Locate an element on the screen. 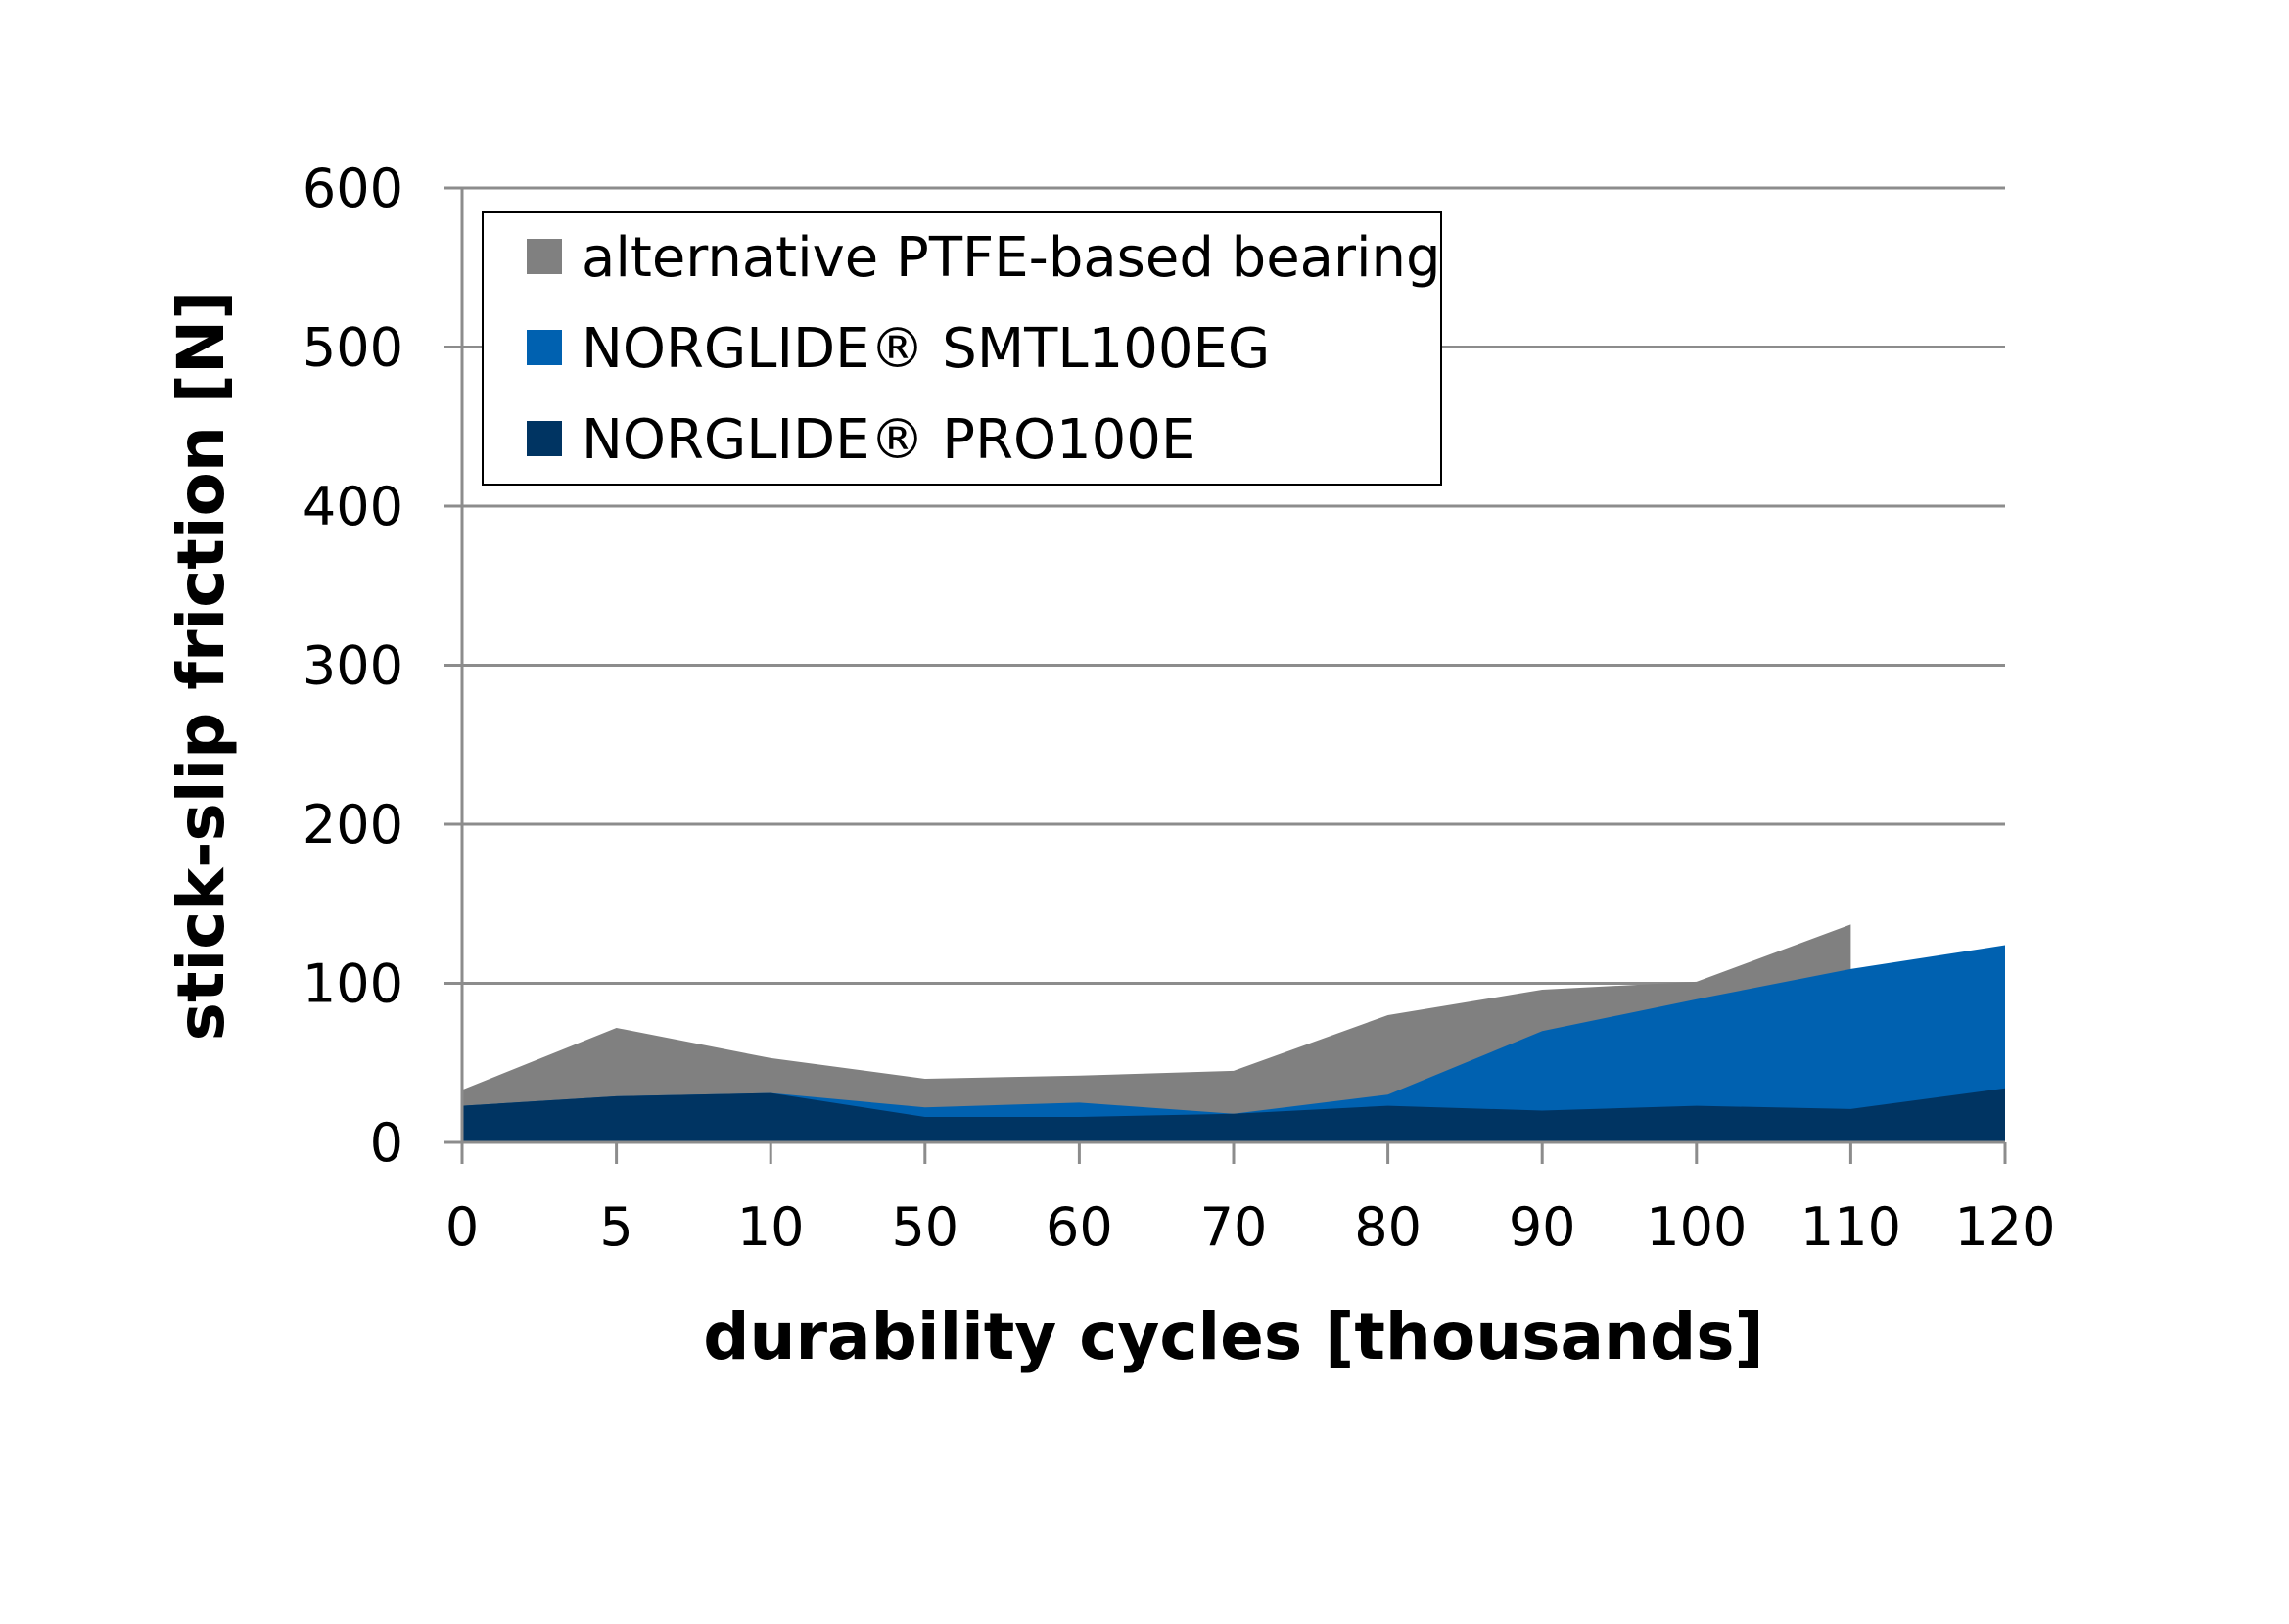 Image resolution: width=2289 pixels, height=1624 pixels. y-tick-label: 100 is located at coordinates (353, 984).